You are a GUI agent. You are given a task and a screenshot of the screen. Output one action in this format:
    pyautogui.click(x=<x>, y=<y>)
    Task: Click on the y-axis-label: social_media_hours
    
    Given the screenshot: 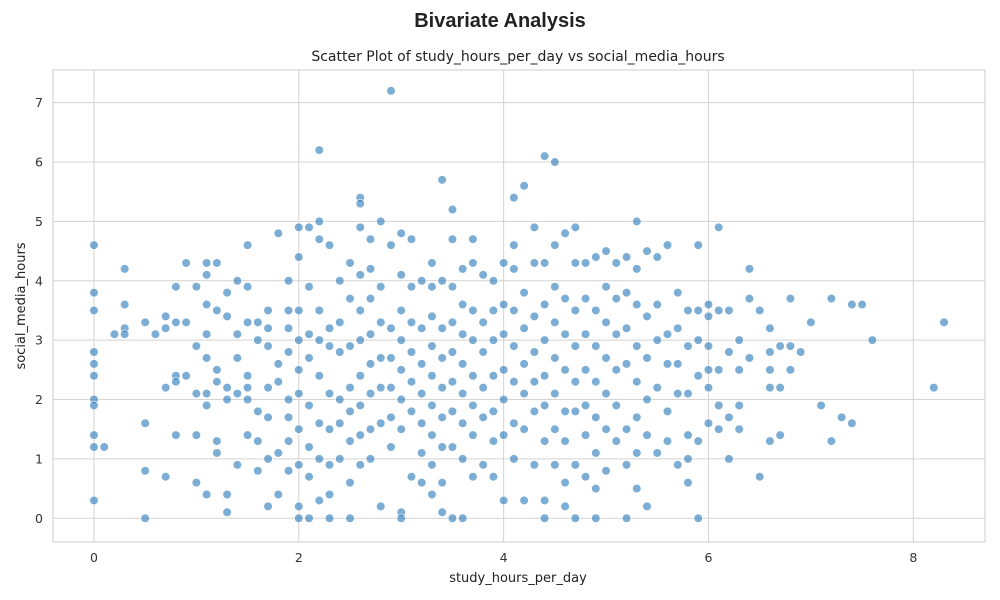 What is the action you would take?
    pyautogui.click(x=21, y=305)
    